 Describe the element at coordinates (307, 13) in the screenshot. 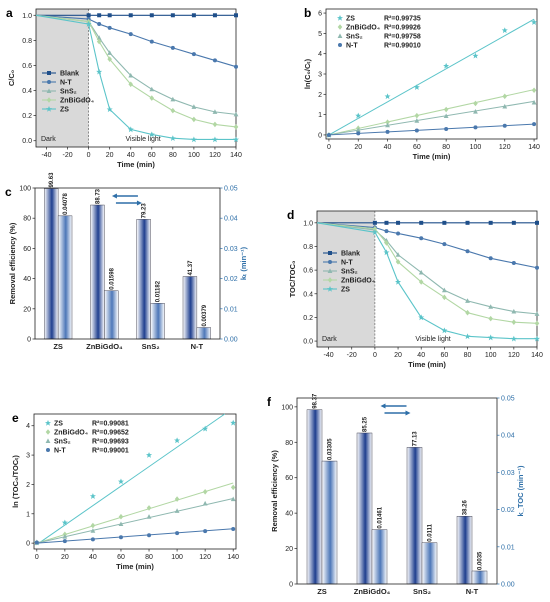

I see `panel-label: b` at that location.